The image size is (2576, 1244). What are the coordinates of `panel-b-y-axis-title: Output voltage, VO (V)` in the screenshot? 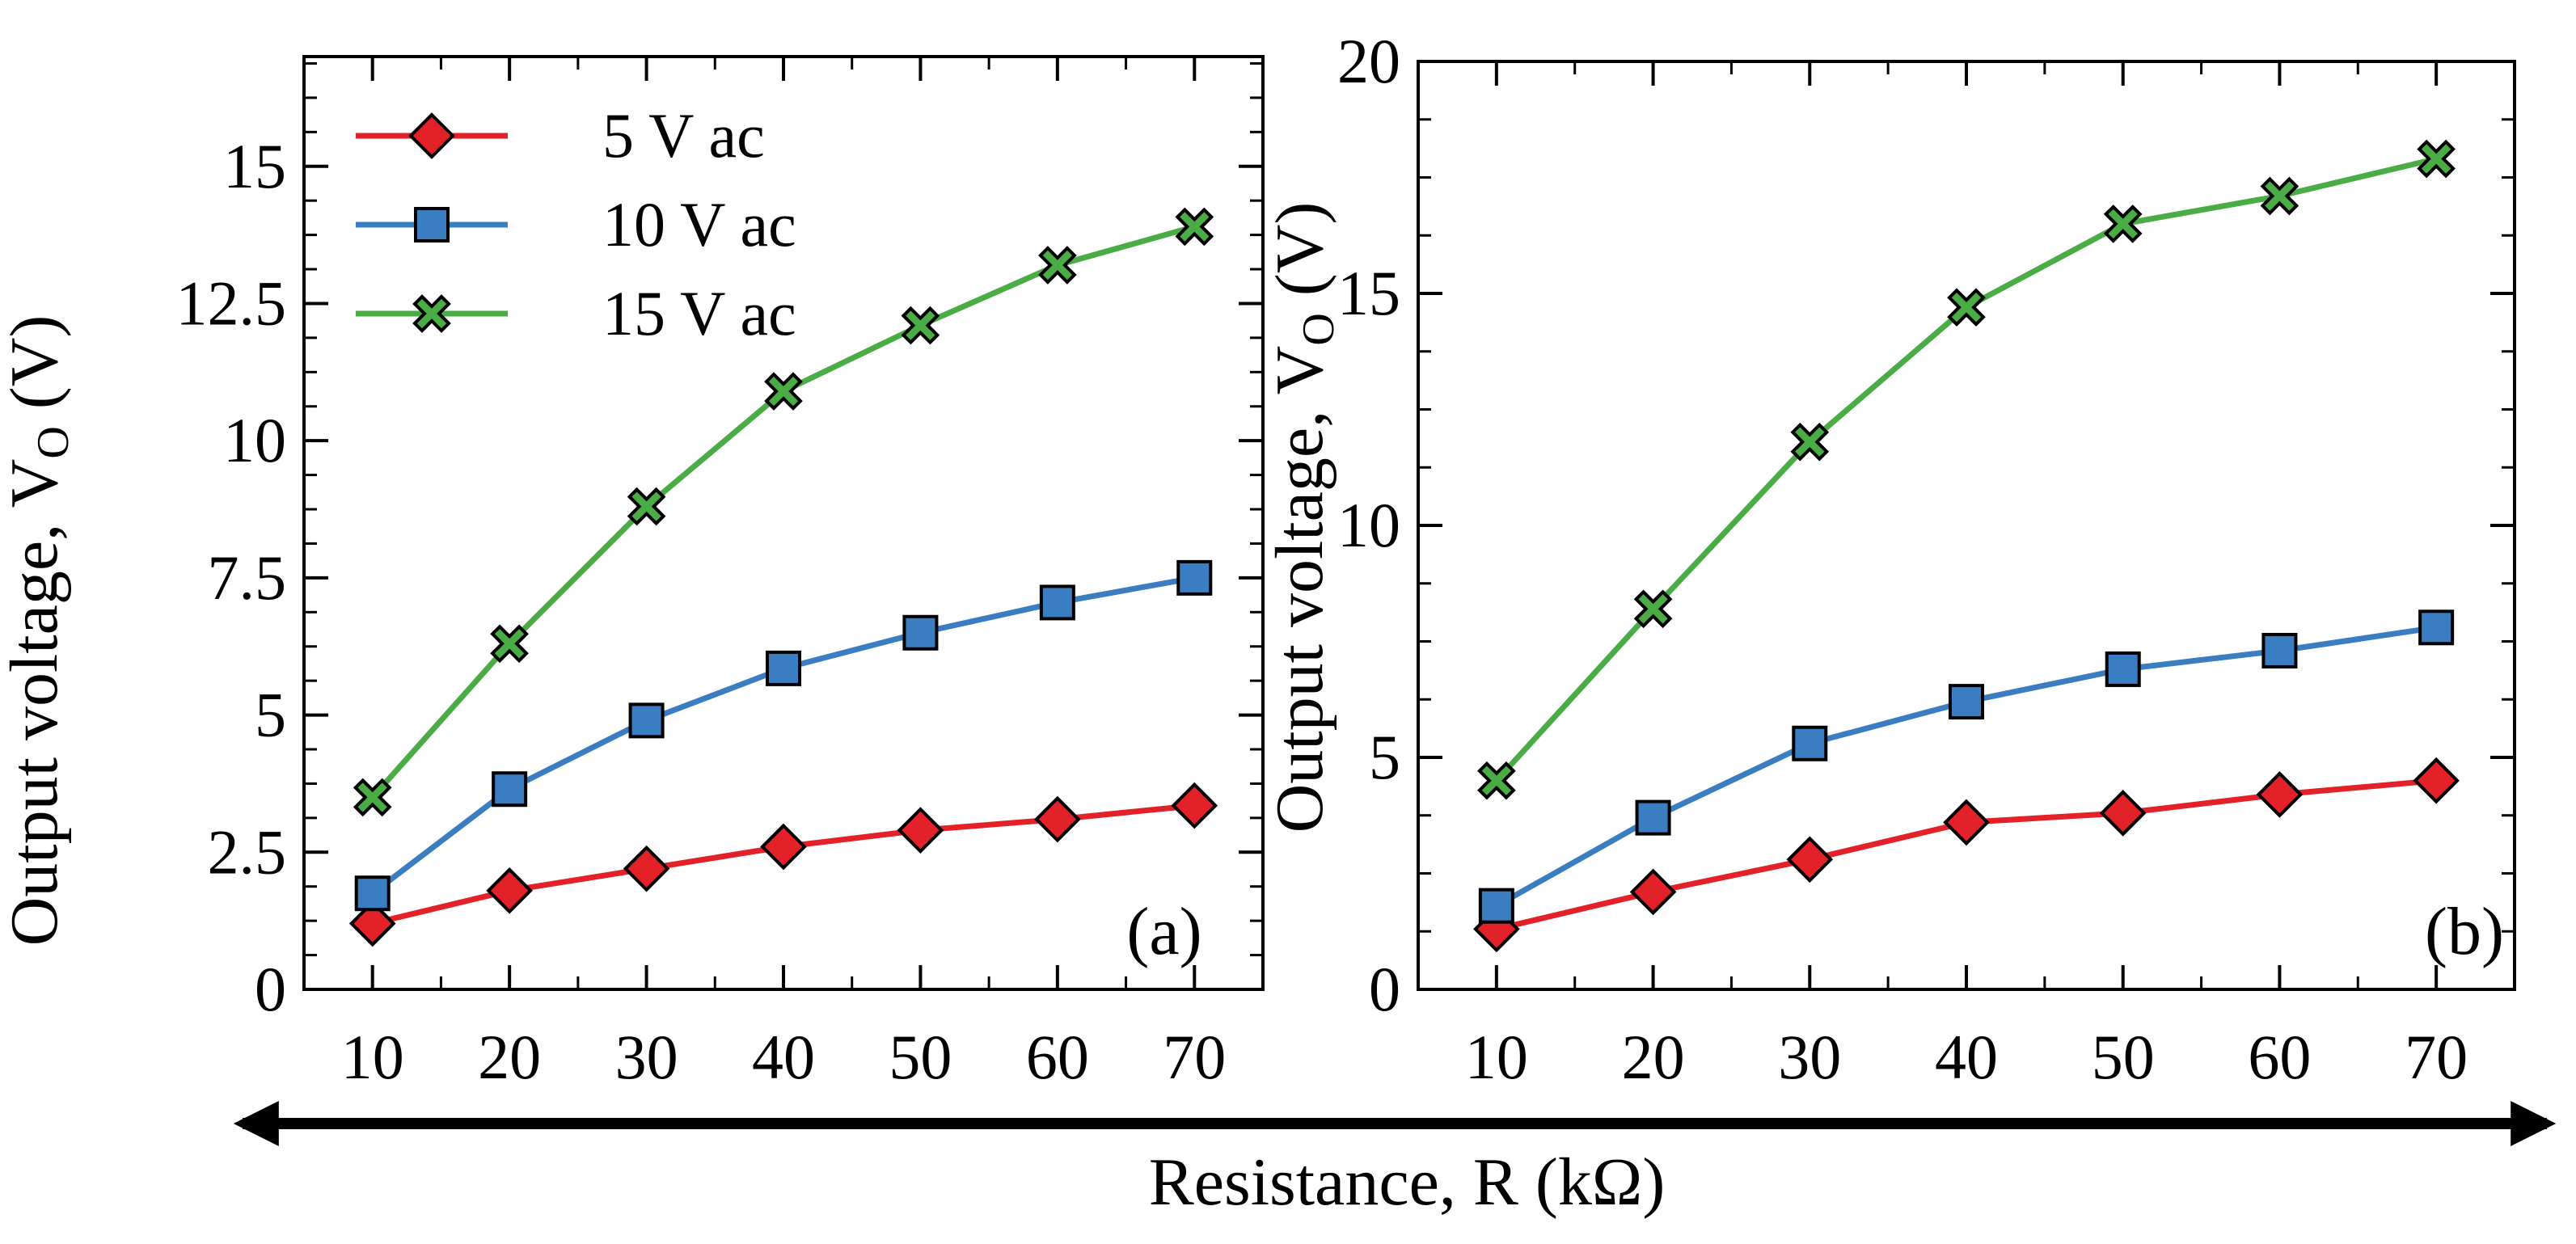 It's located at (1303, 517).